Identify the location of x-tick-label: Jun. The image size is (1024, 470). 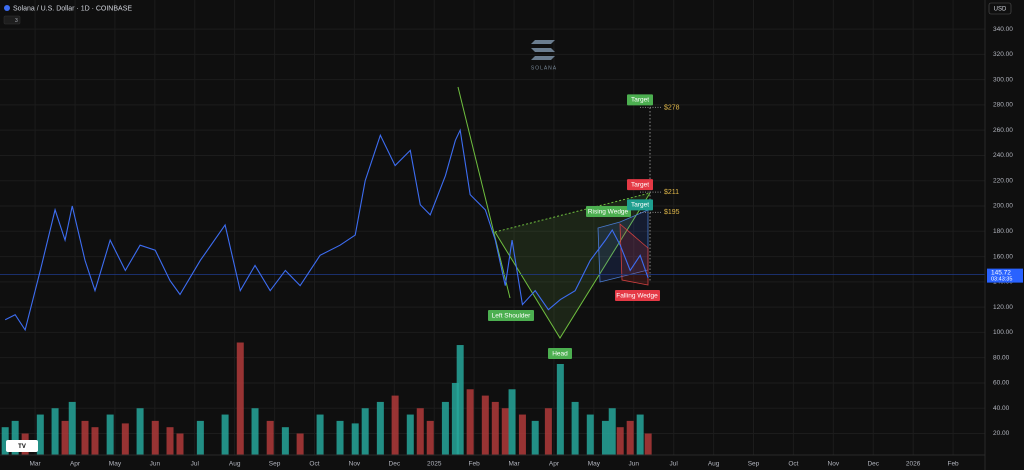
(634, 464).